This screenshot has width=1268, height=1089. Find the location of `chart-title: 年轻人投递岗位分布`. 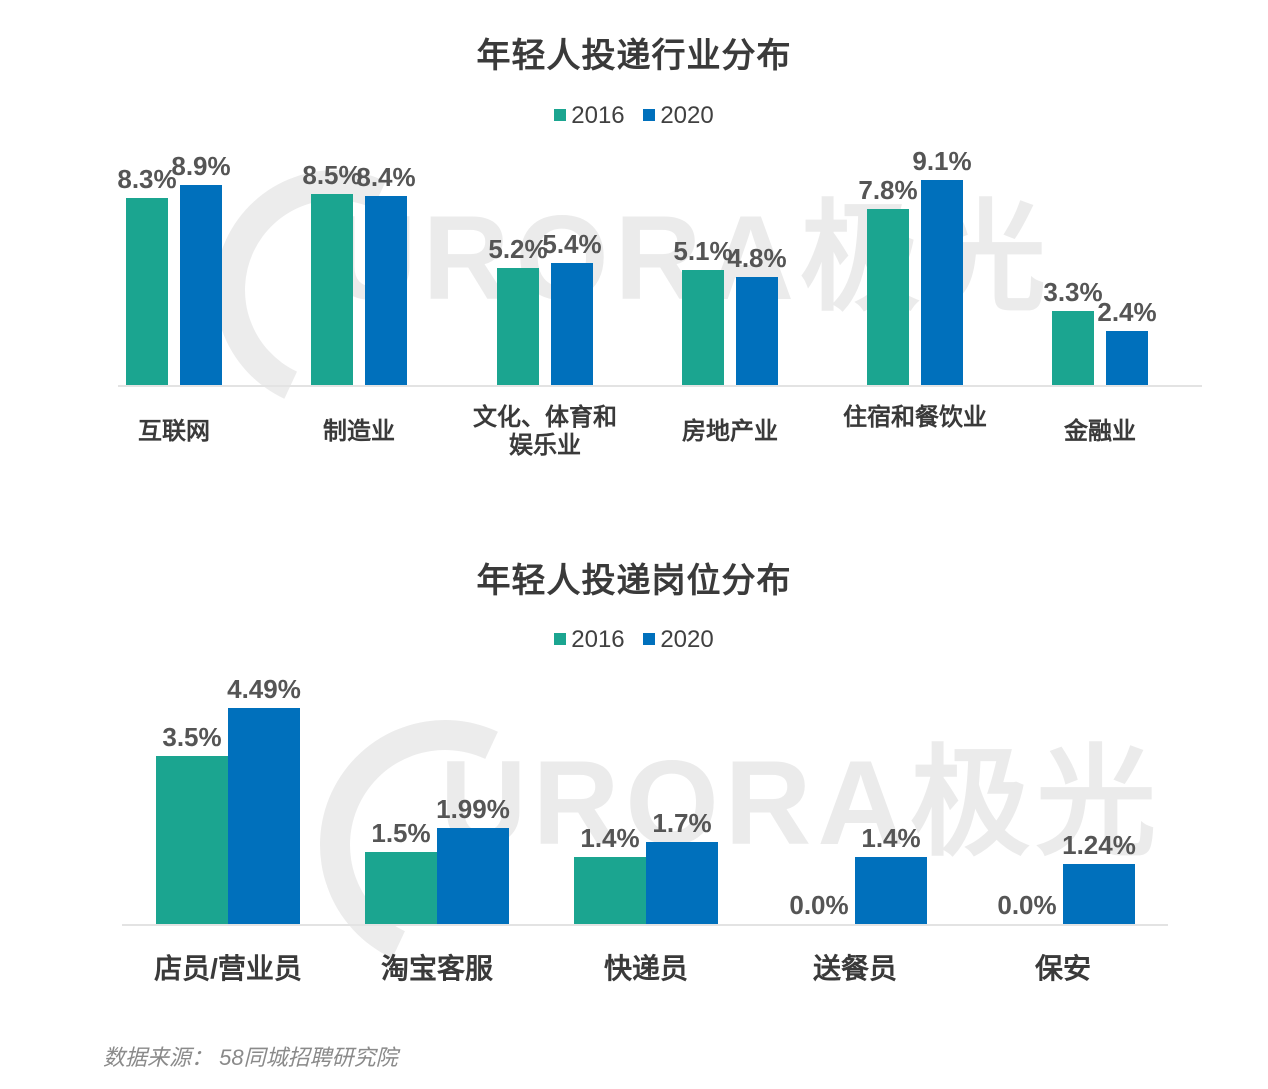

chart-title: 年轻人投递岗位分布 is located at coordinates (634, 581).